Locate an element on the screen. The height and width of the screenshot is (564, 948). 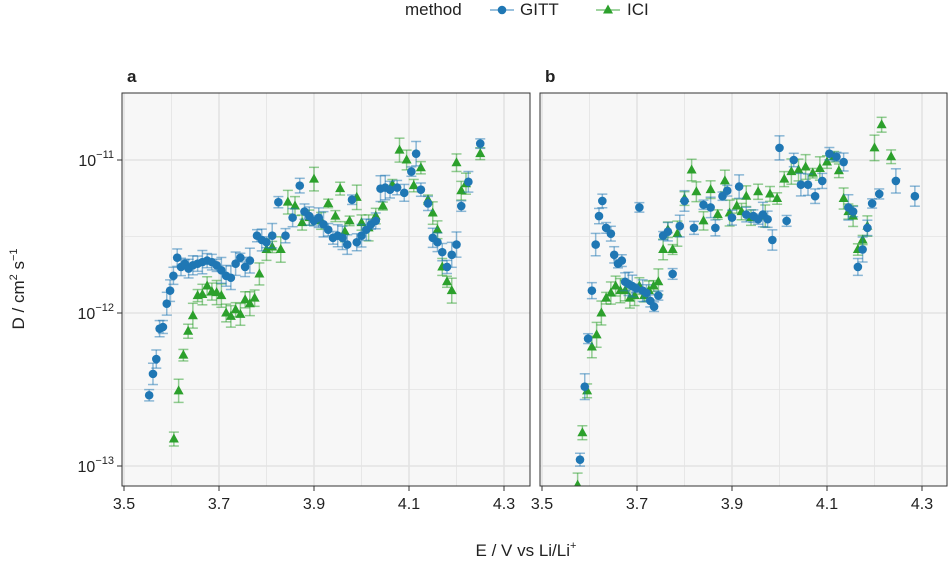
x-axis-title-main: E / V vs Li/Li is located at coordinates (523, 550).